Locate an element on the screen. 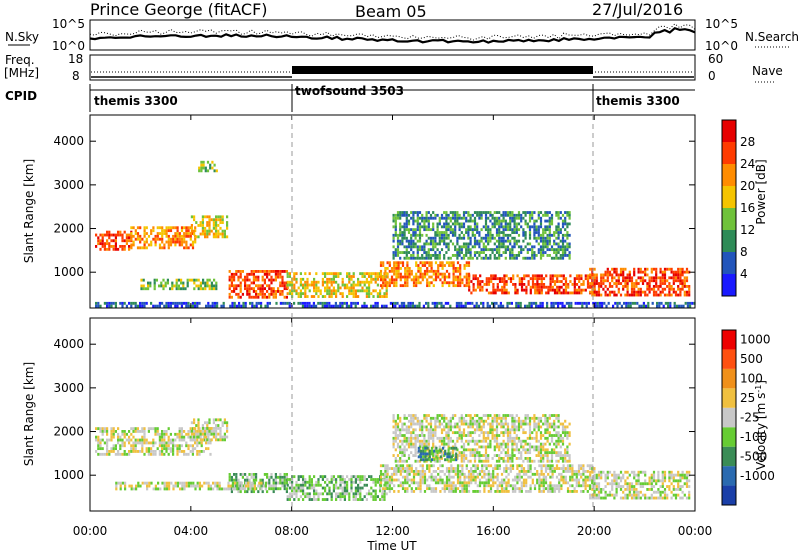 The width and height of the screenshot is (800, 558). noise-left-tick-top: 10^5 is located at coordinates (68, 24).